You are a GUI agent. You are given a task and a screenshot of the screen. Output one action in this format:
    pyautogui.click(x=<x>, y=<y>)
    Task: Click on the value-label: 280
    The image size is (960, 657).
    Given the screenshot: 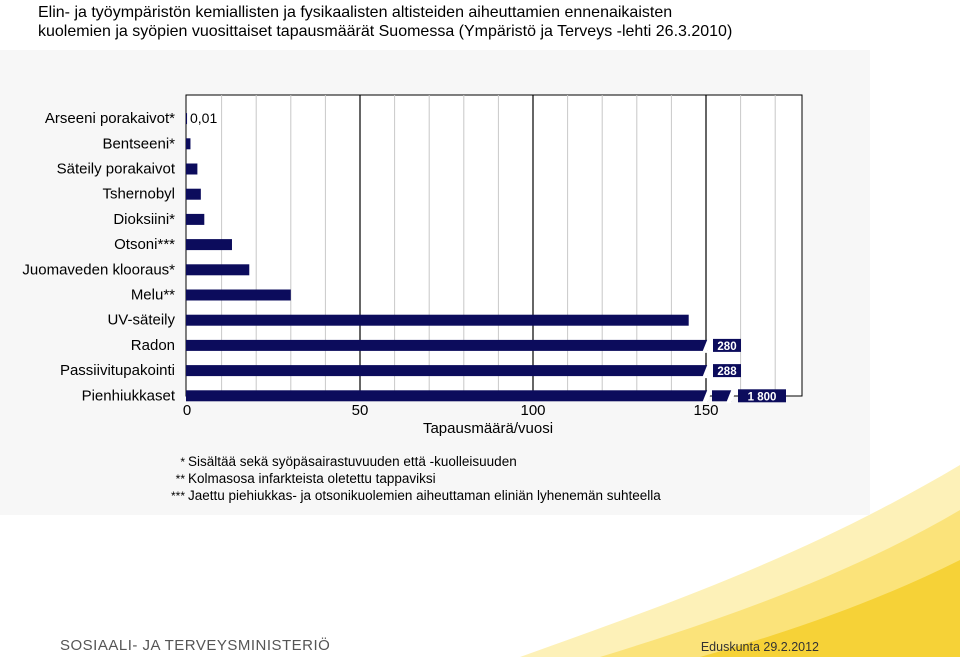 What is the action you would take?
    pyautogui.click(x=726, y=347)
    